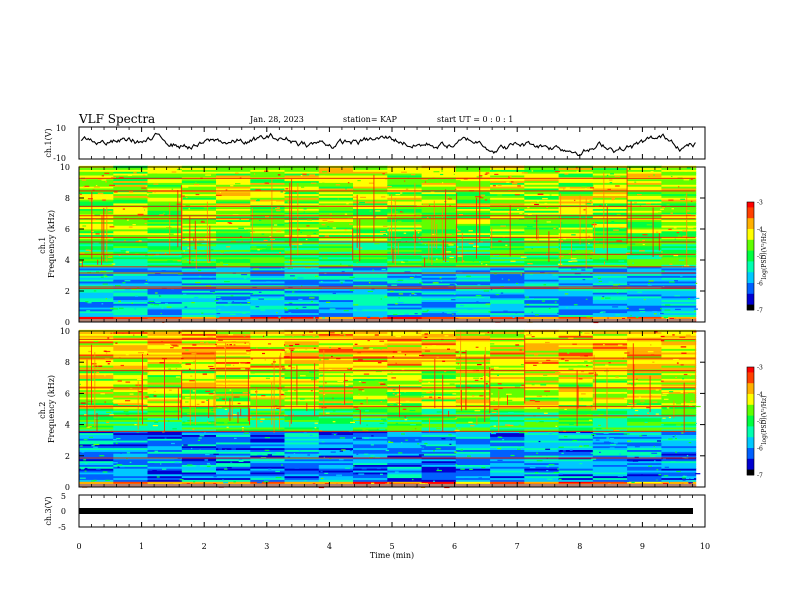  Describe the element at coordinates (653, 232) in the screenshot. I see `sferic-streak` at that location.